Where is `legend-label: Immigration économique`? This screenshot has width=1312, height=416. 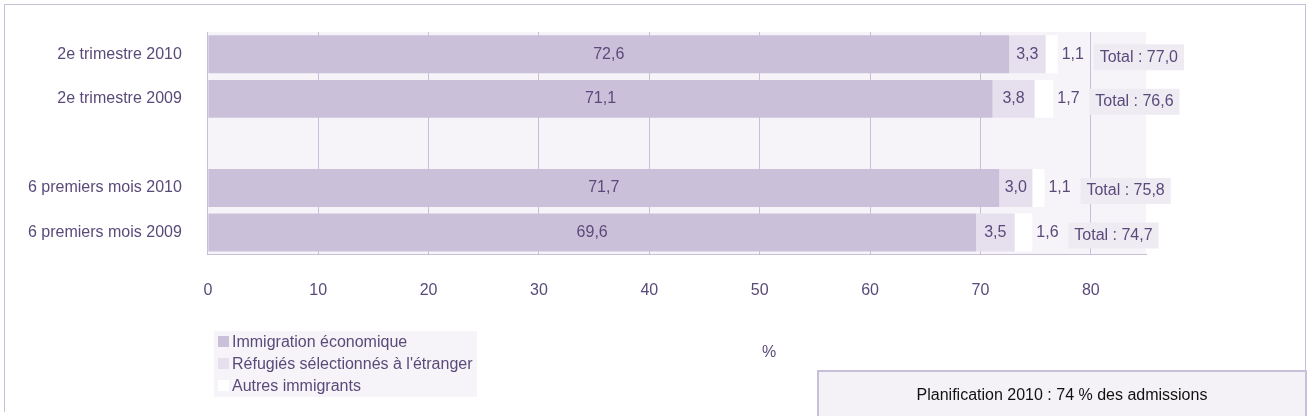
legend-label: Immigration économique is located at coordinates (320, 342).